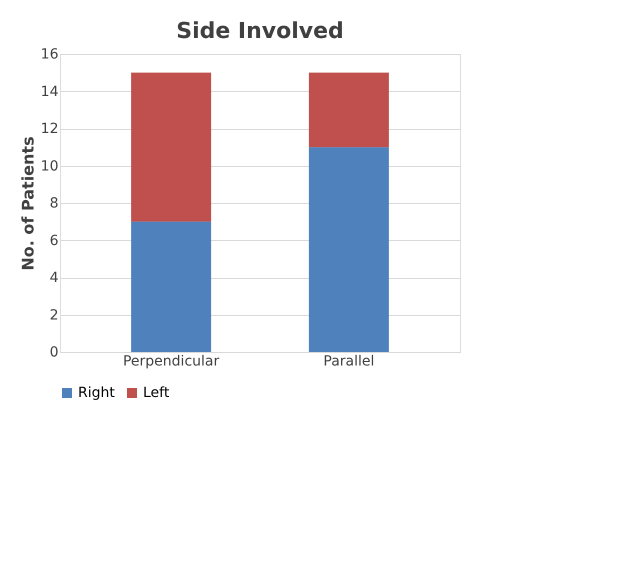  I want to click on y-tick-label: 10, so click(49, 166).